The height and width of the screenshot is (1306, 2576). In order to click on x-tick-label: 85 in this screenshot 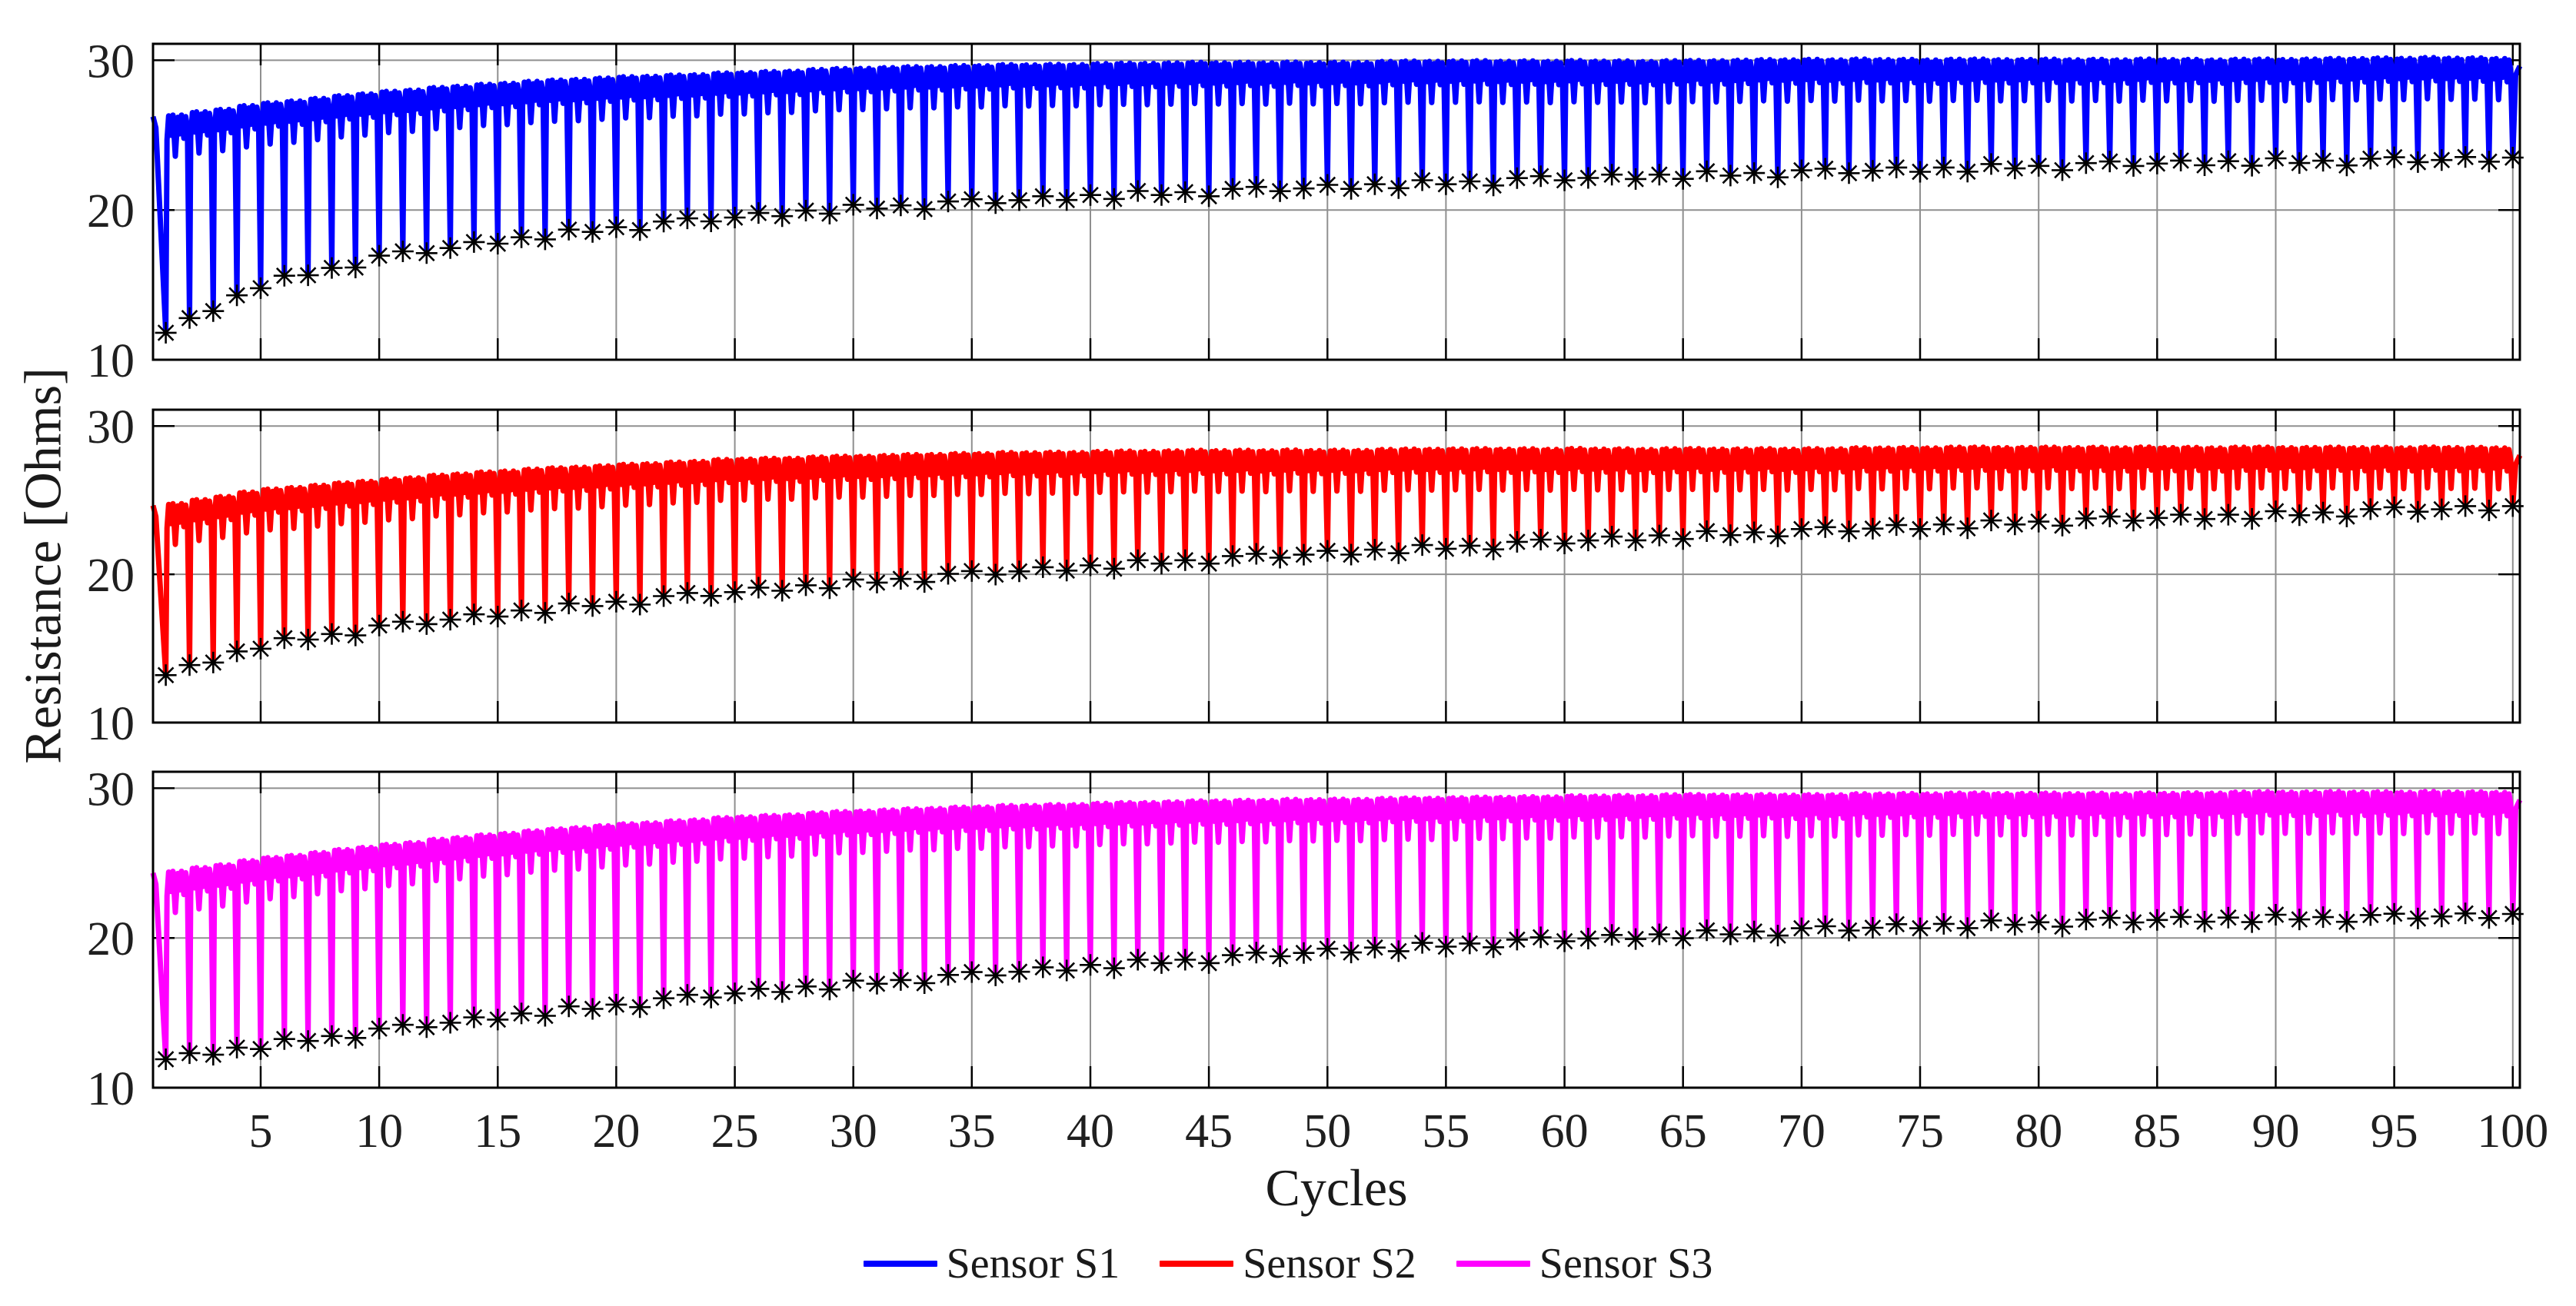, I will do `click(2157, 1131)`.